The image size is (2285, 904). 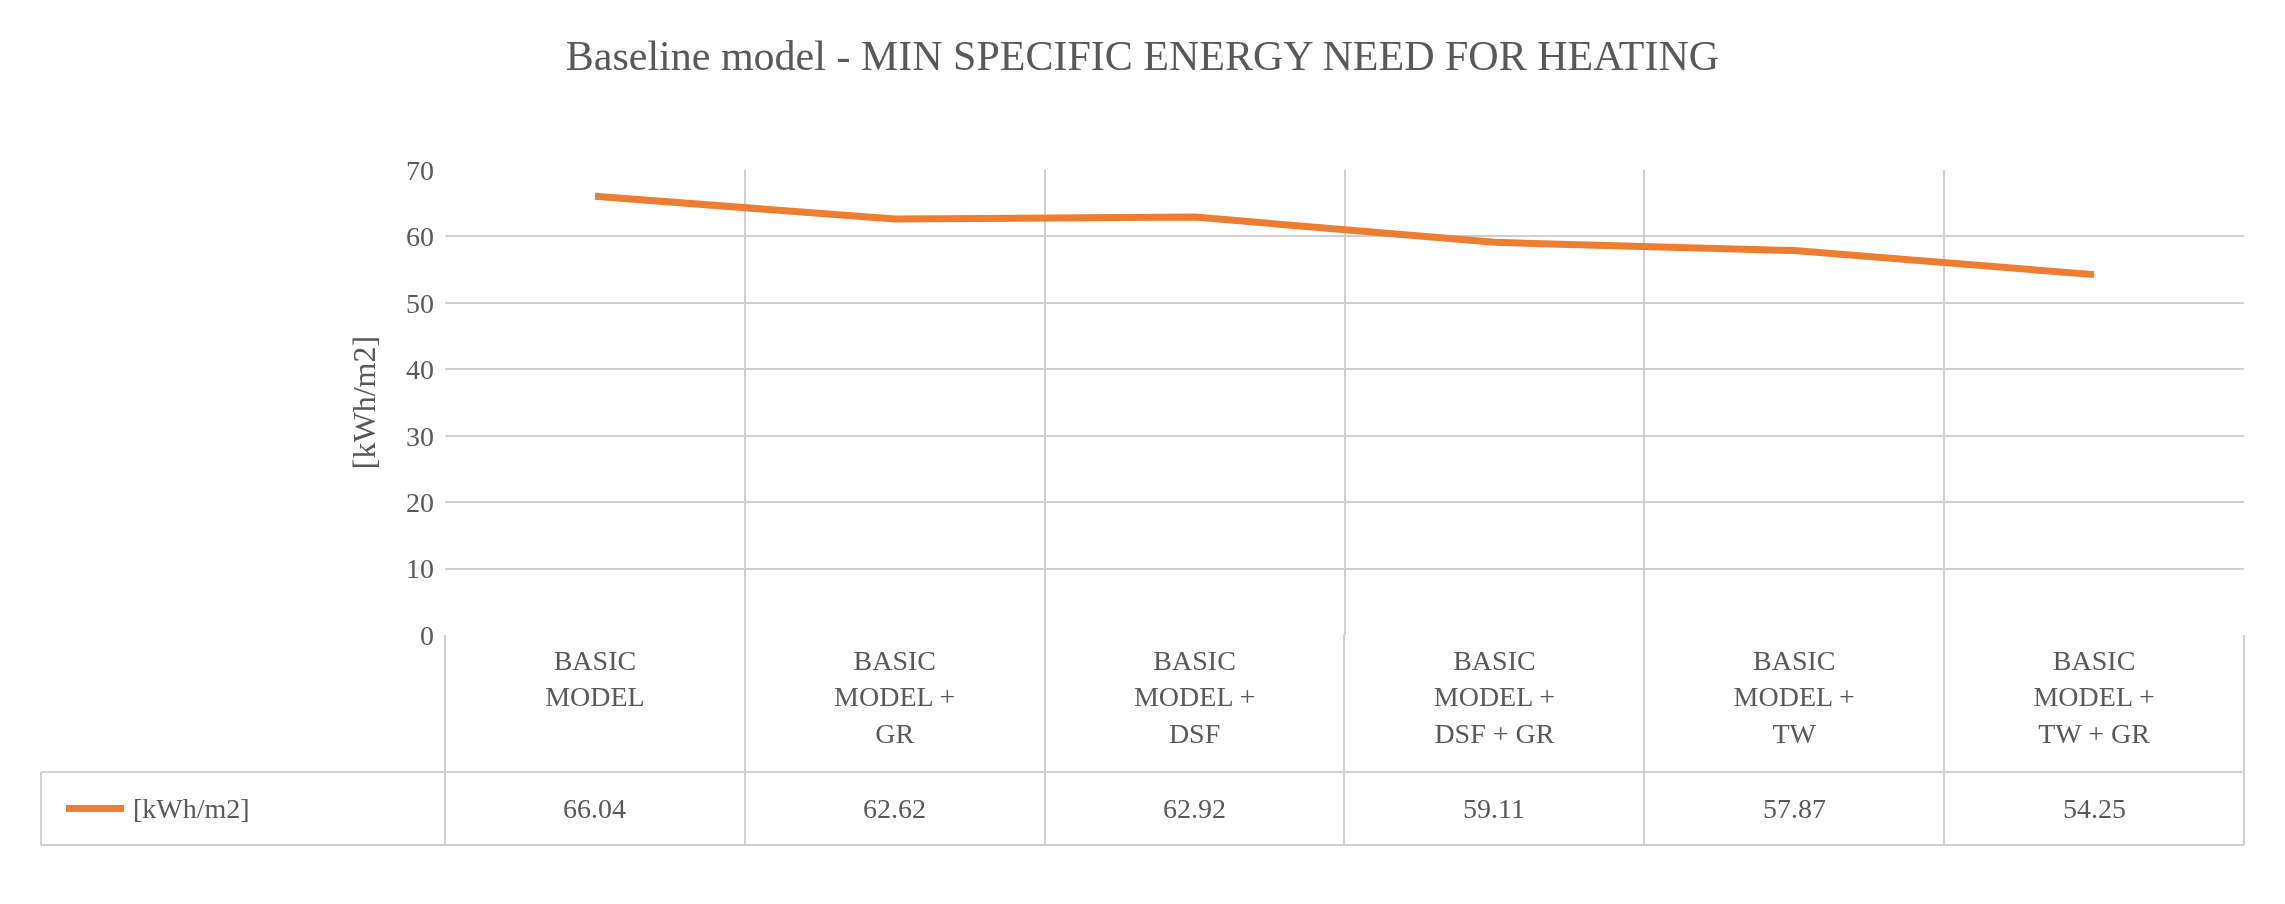 I want to click on x-tick-label: BASIC MODEL + GR, so click(x=895, y=697).